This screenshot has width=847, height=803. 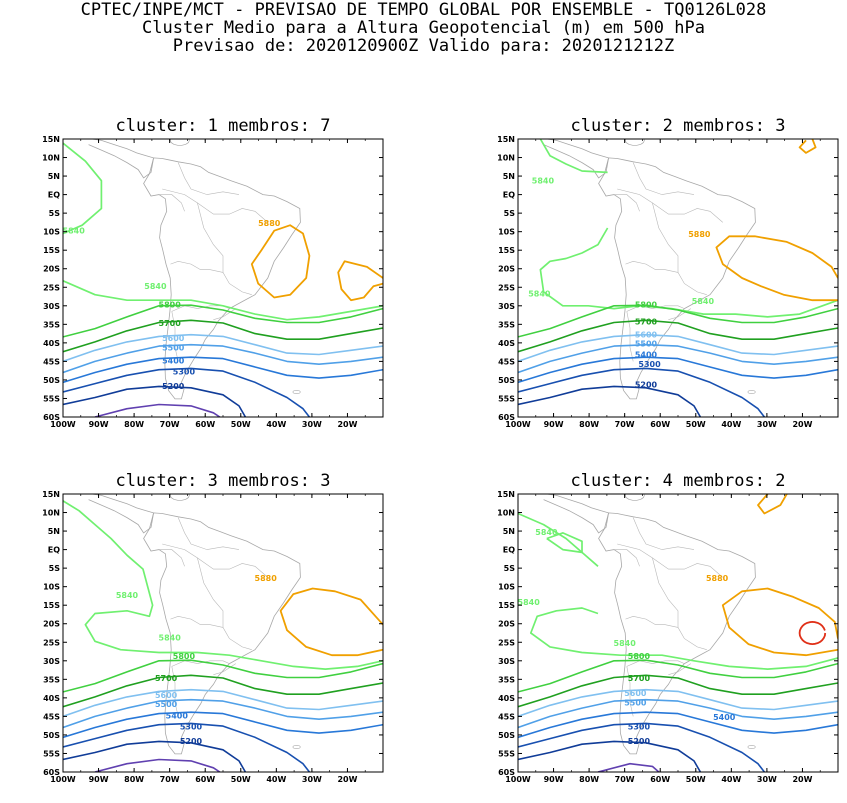 I want to click on lat-tick-label: 45S, so click(x=51, y=716).